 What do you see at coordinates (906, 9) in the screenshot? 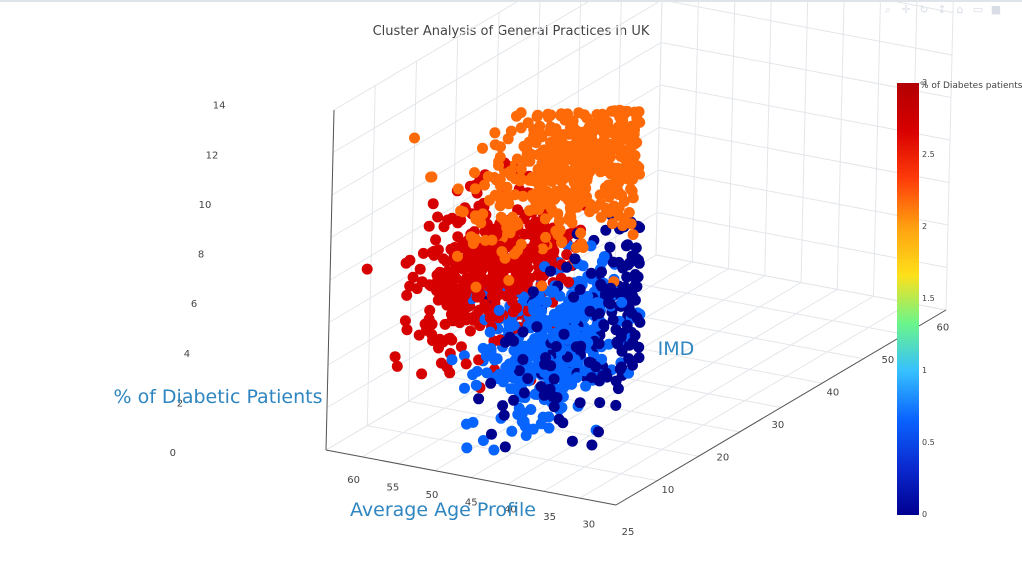
I see `pan-icon: ✛` at bounding box center [906, 9].